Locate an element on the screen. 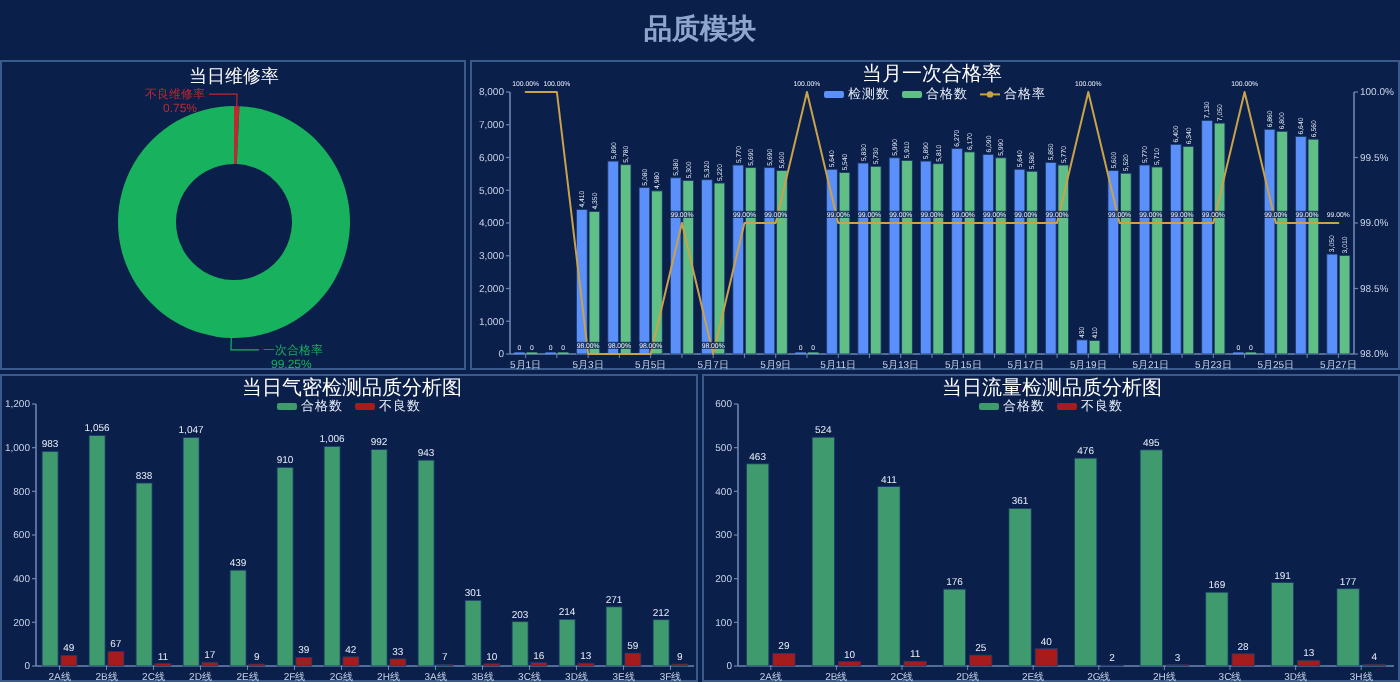 This screenshot has height=682, width=1400. chart-title: 当日气密检测品质分析图 is located at coordinates (352, 388).